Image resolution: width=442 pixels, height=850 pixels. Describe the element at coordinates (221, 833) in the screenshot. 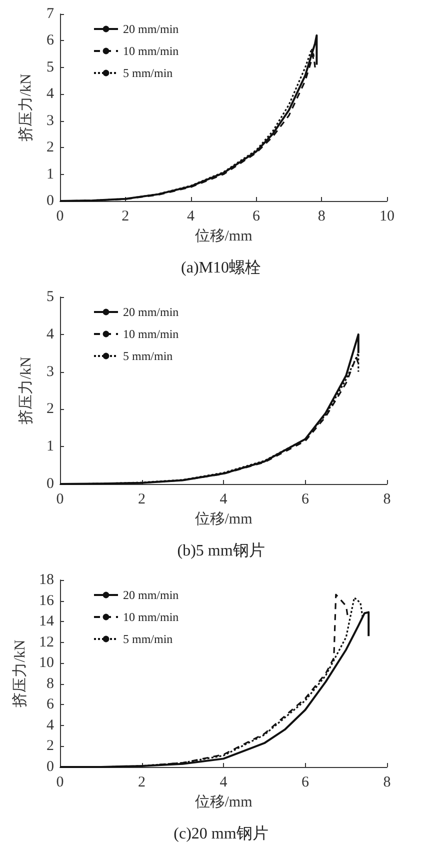

I see `text: (c)20 mm钢片` at that location.